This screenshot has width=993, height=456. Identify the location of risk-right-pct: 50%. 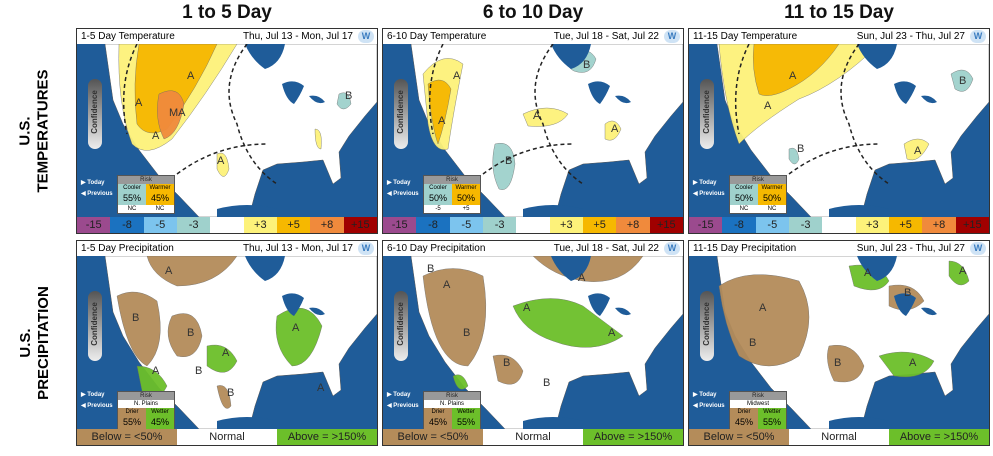
(466, 198).